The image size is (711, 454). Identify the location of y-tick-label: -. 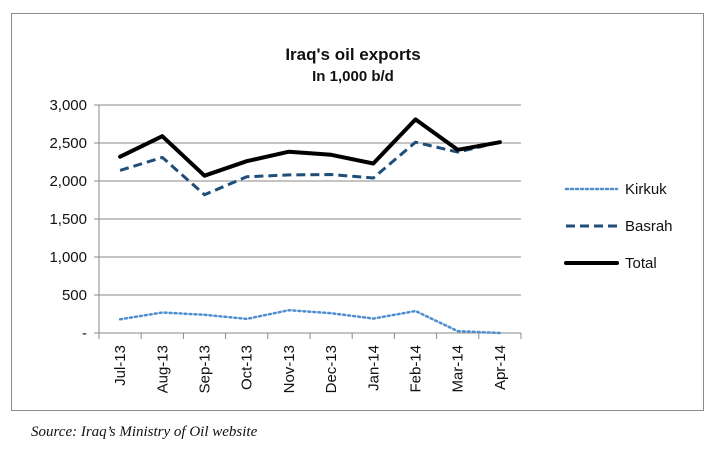
(84, 333).